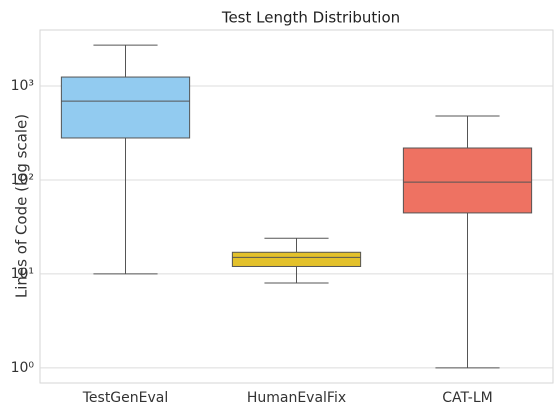  I want to click on x-tick-label: CAT-LM, so click(467, 398).